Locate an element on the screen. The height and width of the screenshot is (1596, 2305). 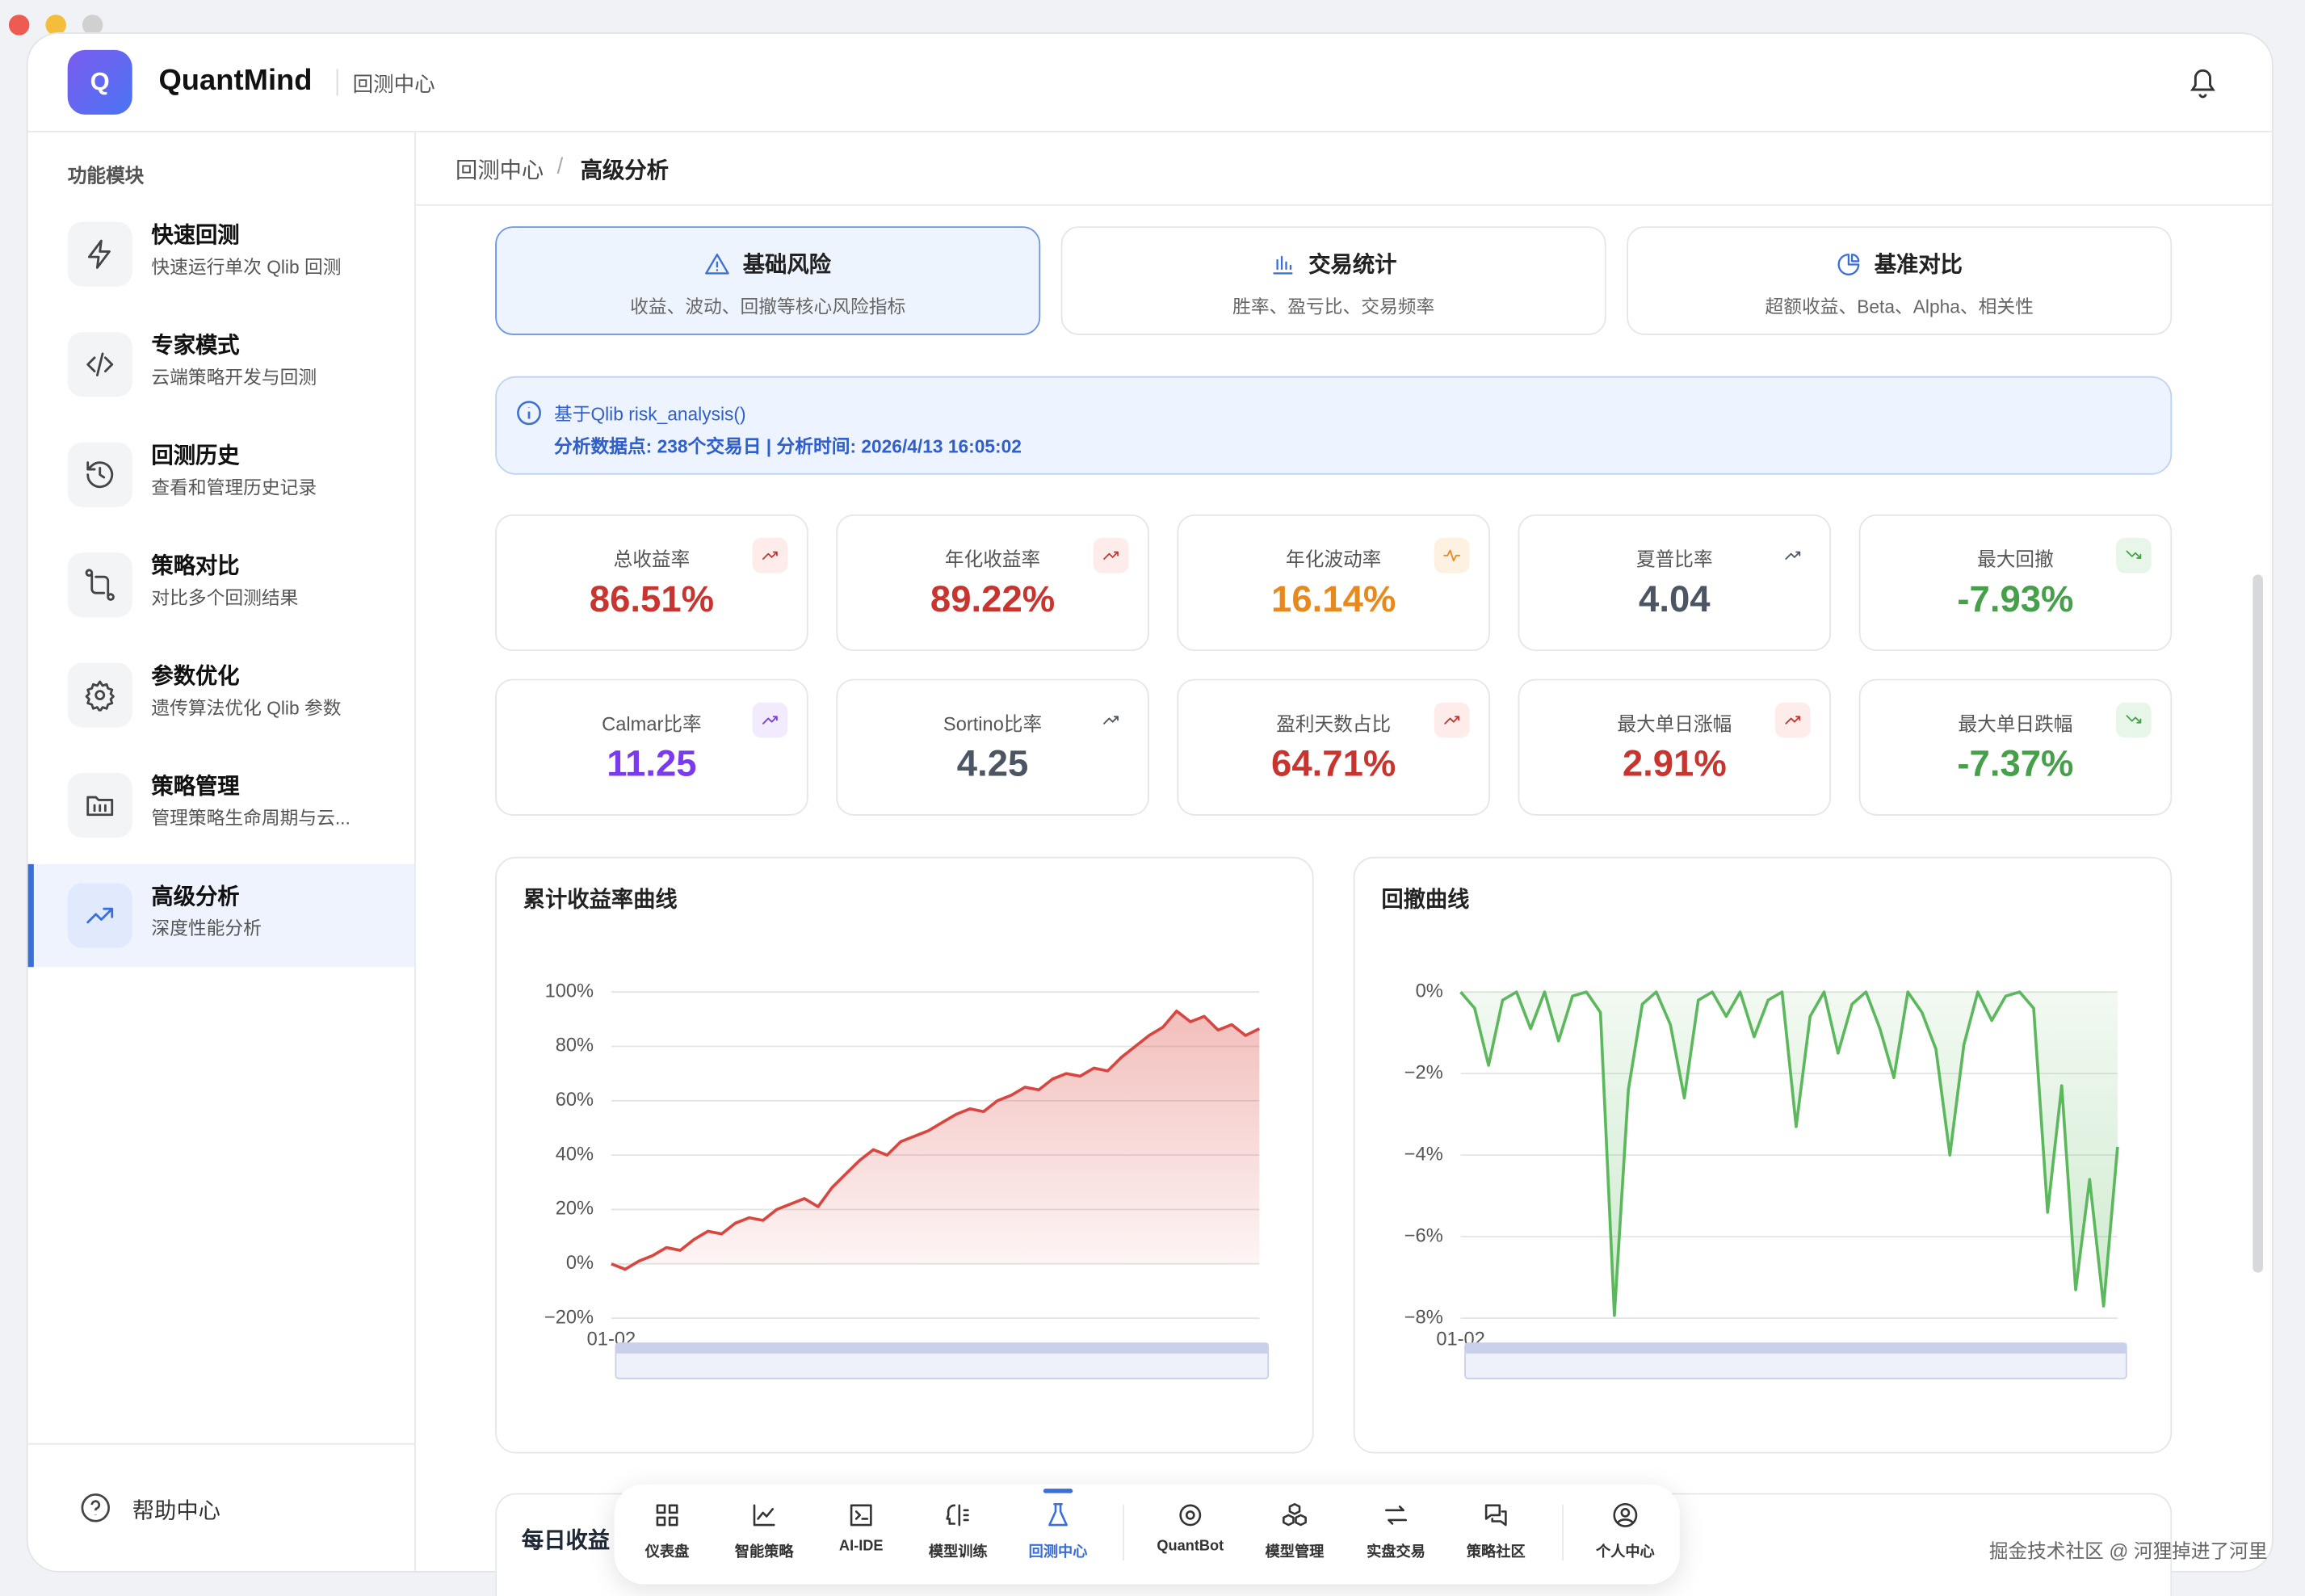
item-desc: 快速运行单次 Qlib 回测 is located at coordinates (247, 267).